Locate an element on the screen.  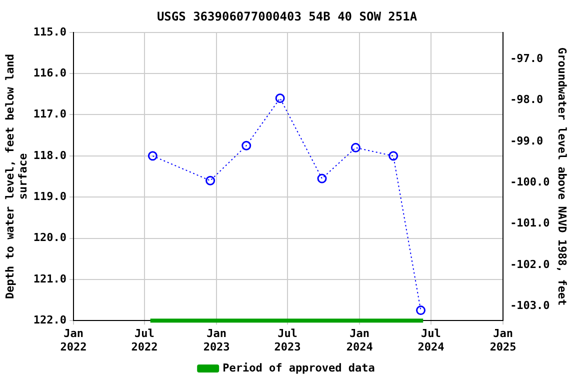
x-tick-label: Jan 2025 is located at coordinates (503, 340).